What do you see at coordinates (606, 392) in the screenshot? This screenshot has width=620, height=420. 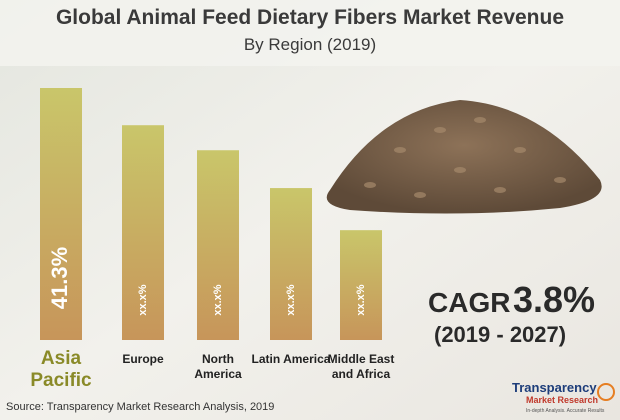 I see `logo-icon` at bounding box center [606, 392].